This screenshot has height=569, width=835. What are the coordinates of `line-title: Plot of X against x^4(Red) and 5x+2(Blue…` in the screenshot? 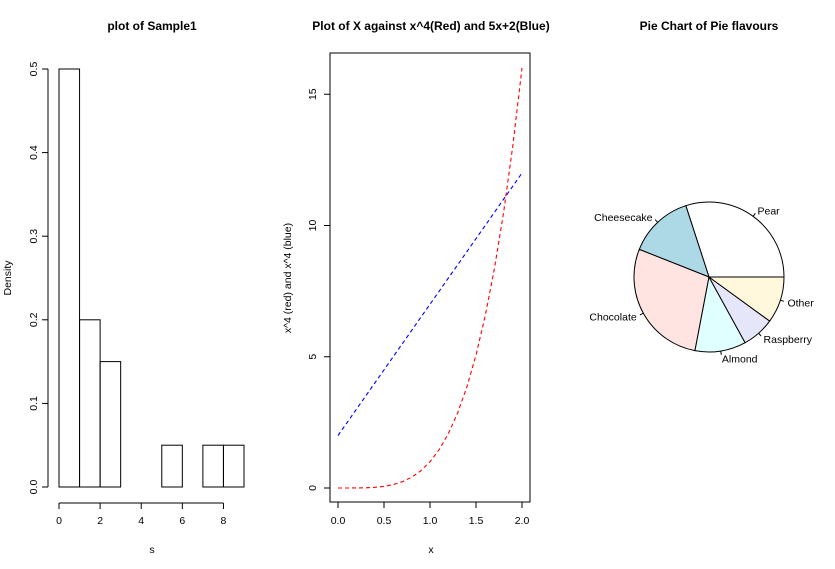 It's located at (430, 26).